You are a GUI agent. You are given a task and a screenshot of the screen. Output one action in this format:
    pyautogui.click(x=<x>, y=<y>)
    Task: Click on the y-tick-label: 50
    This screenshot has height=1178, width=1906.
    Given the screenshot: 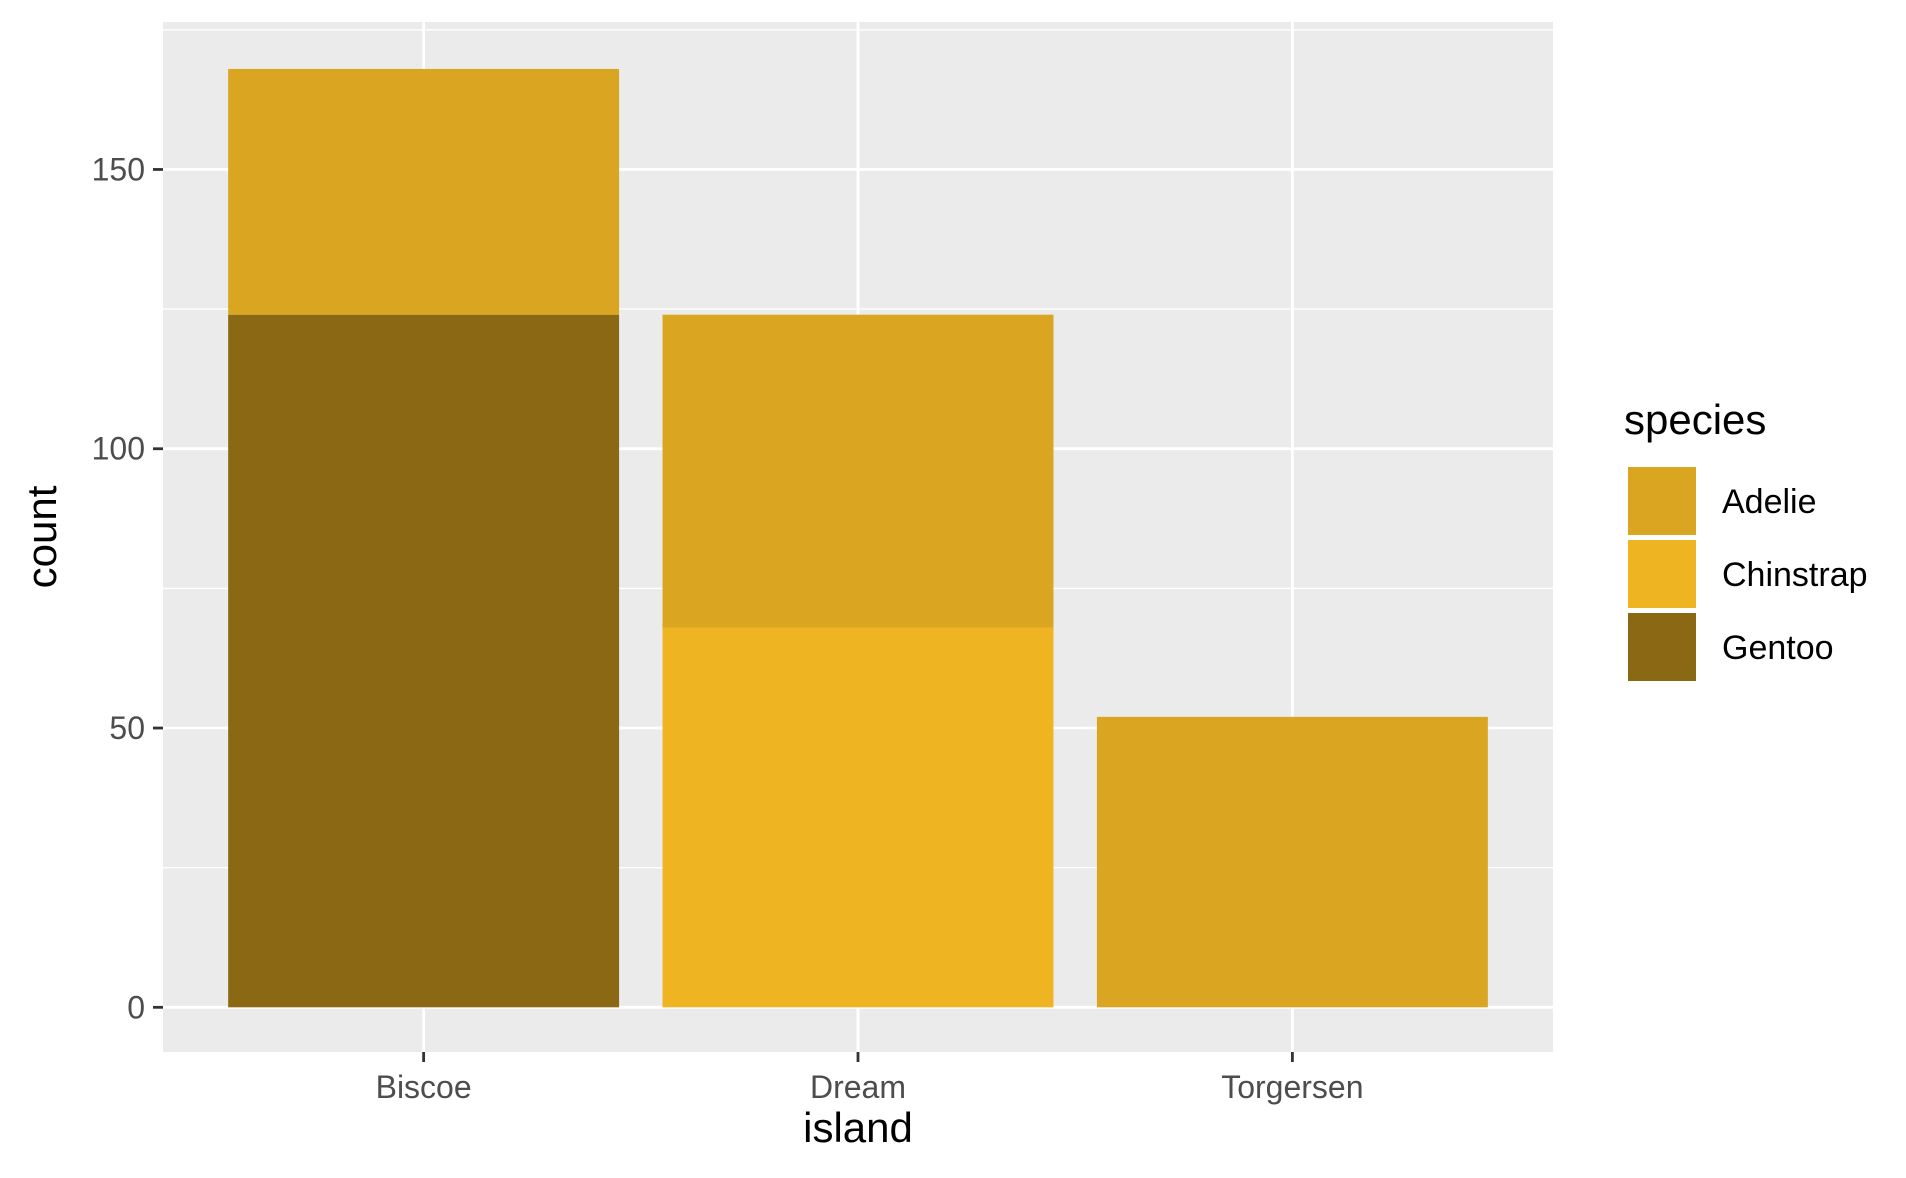 What is the action you would take?
    pyautogui.click(x=127, y=728)
    